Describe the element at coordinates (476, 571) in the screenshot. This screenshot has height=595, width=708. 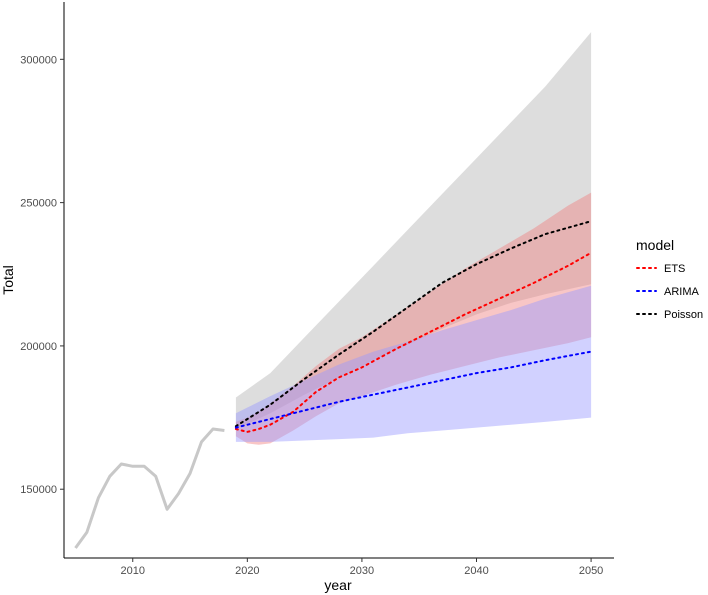
I see `x-tick-label-2040: 2040` at that location.